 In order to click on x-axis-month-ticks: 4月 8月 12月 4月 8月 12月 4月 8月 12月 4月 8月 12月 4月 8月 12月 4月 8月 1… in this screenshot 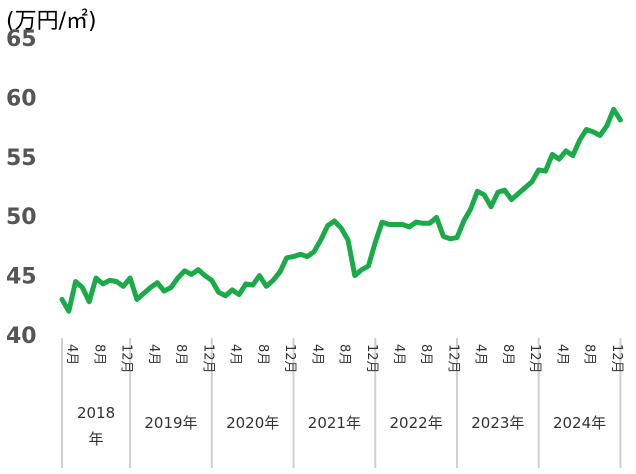, I will do `click(344, 359)`.